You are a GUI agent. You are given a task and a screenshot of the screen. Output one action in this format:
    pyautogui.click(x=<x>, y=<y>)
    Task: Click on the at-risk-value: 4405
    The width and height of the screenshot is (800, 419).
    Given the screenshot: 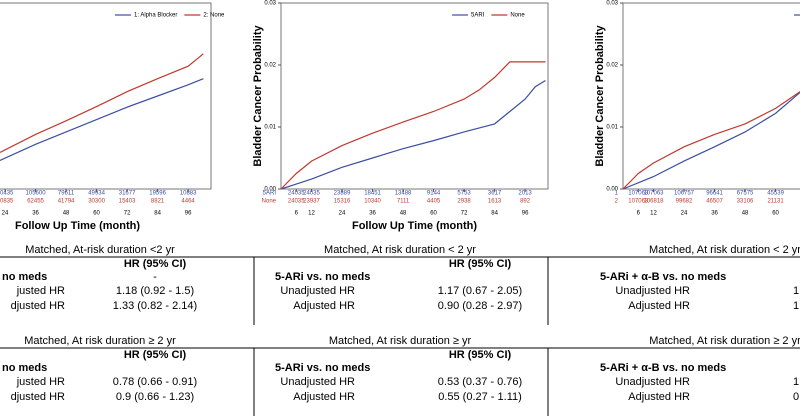 What is the action you would take?
    pyautogui.click(x=434, y=202)
    